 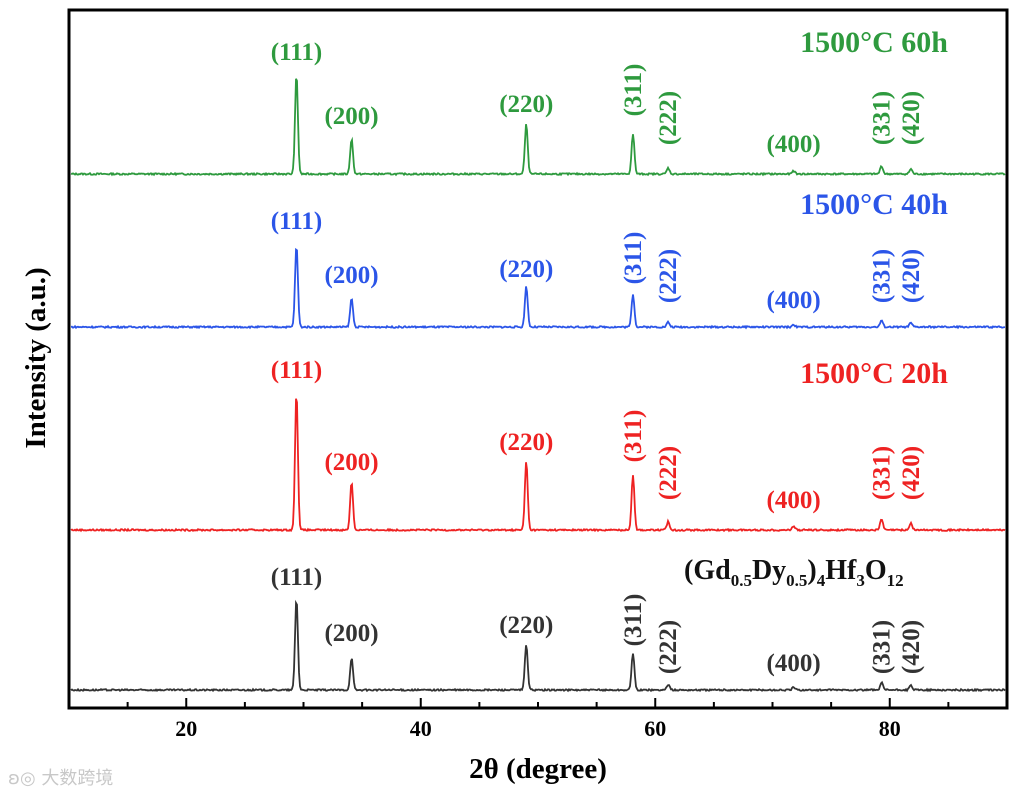 I want to click on x-ticks: 20 40 60 80, so click(x=538, y=719).